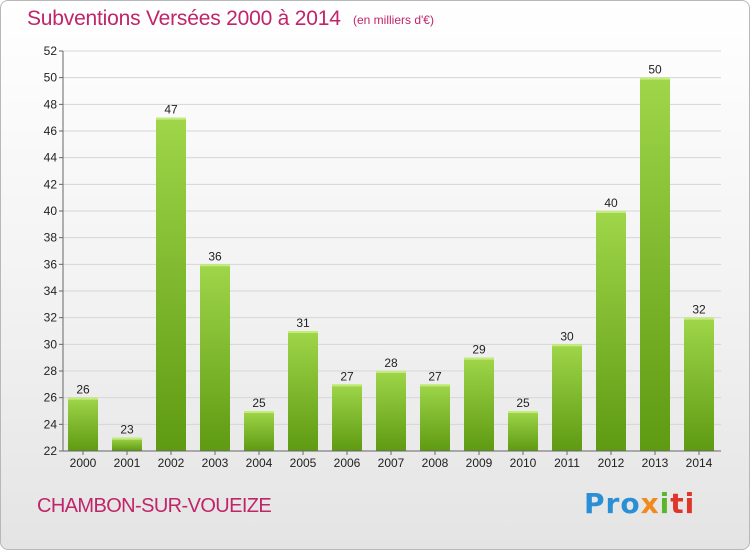 The image size is (750, 550). I want to click on data-label-2006: 27, so click(347, 376).